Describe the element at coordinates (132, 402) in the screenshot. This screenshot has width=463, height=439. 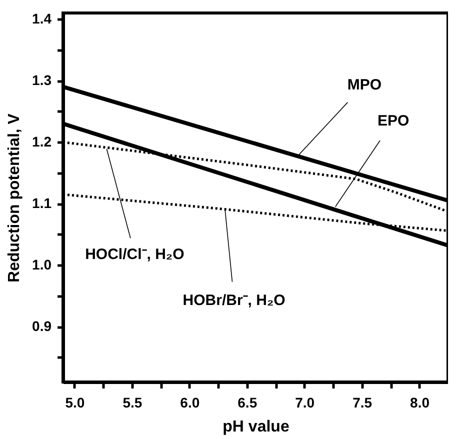
I see `x-tick-label: 5.5` at that location.